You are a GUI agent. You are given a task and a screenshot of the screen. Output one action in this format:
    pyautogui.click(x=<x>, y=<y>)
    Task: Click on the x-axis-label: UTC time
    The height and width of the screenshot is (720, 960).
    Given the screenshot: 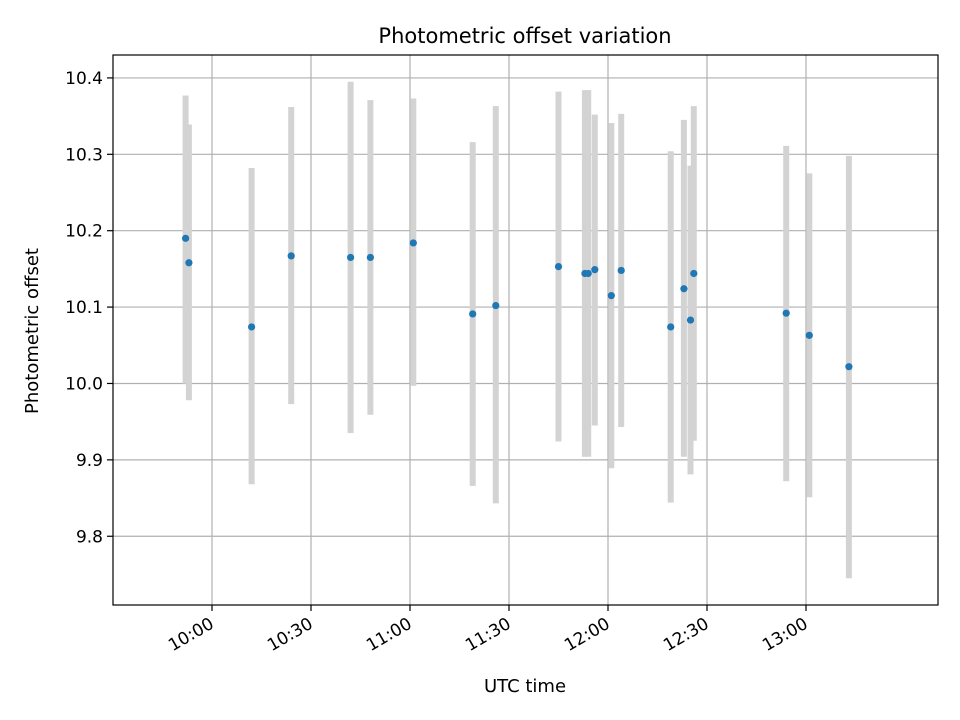 What is the action you would take?
    pyautogui.click(x=525, y=686)
    